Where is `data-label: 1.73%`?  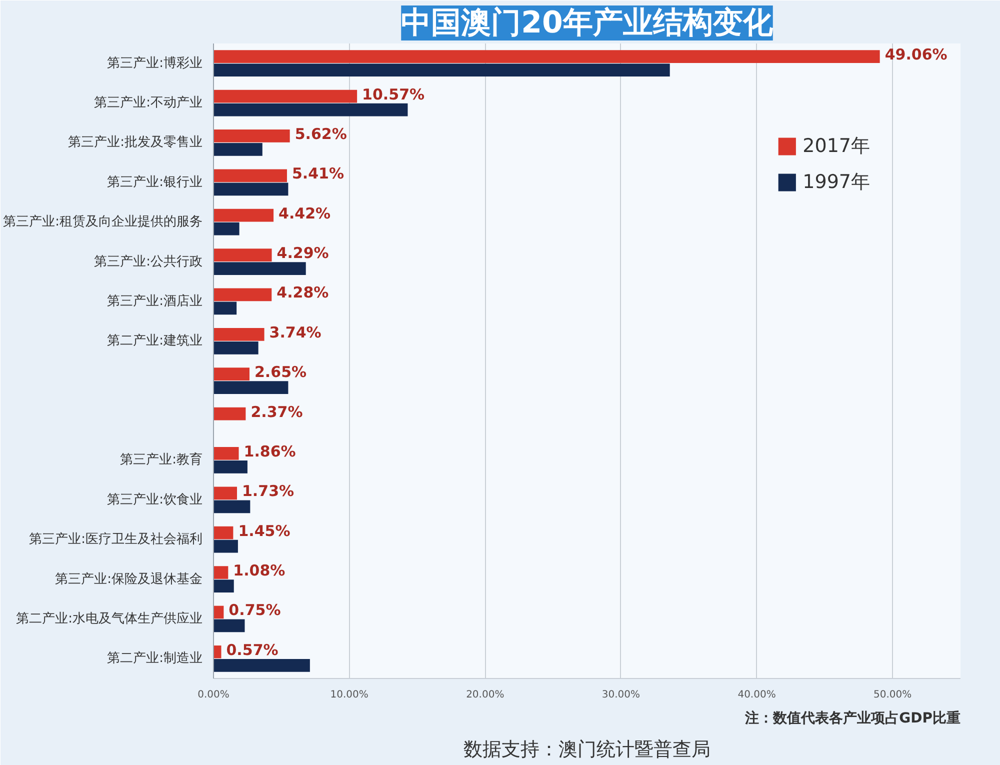
data-label: 1.73% is located at coordinates (268, 491).